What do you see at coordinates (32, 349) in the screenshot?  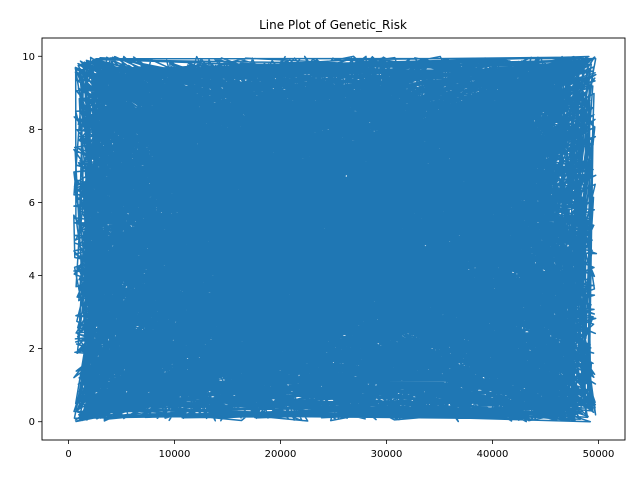 I see `y-tick-label: 2` at bounding box center [32, 349].